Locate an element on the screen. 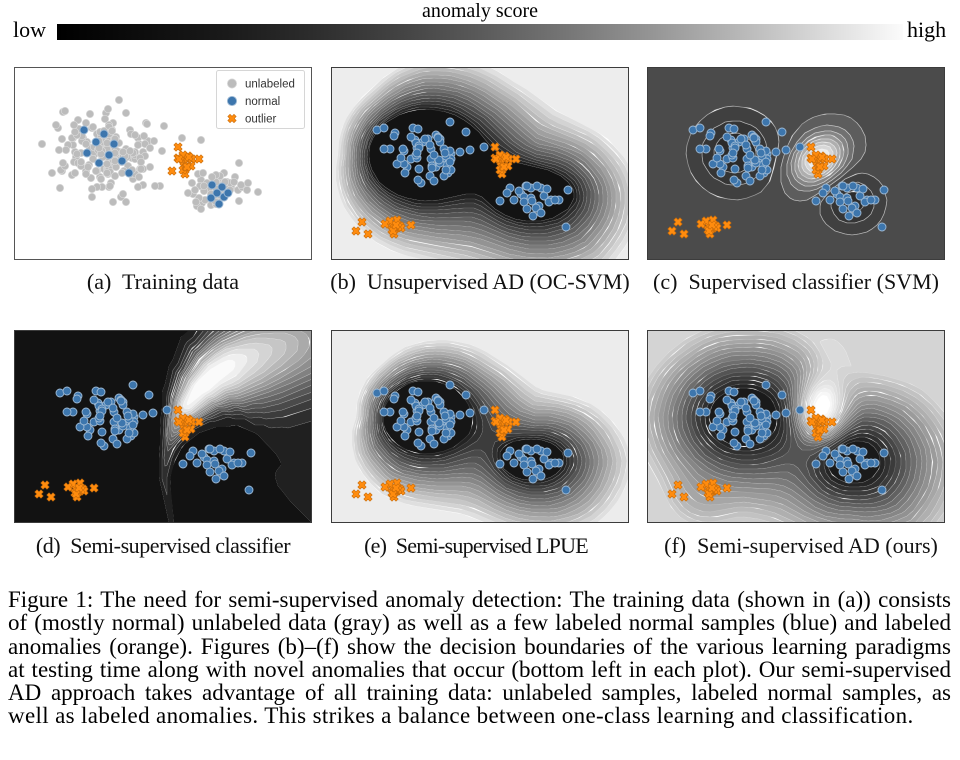 Image resolution: width=960 pixels, height=760 pixels. svg-text: outlier is located at coordinates (260, 120).